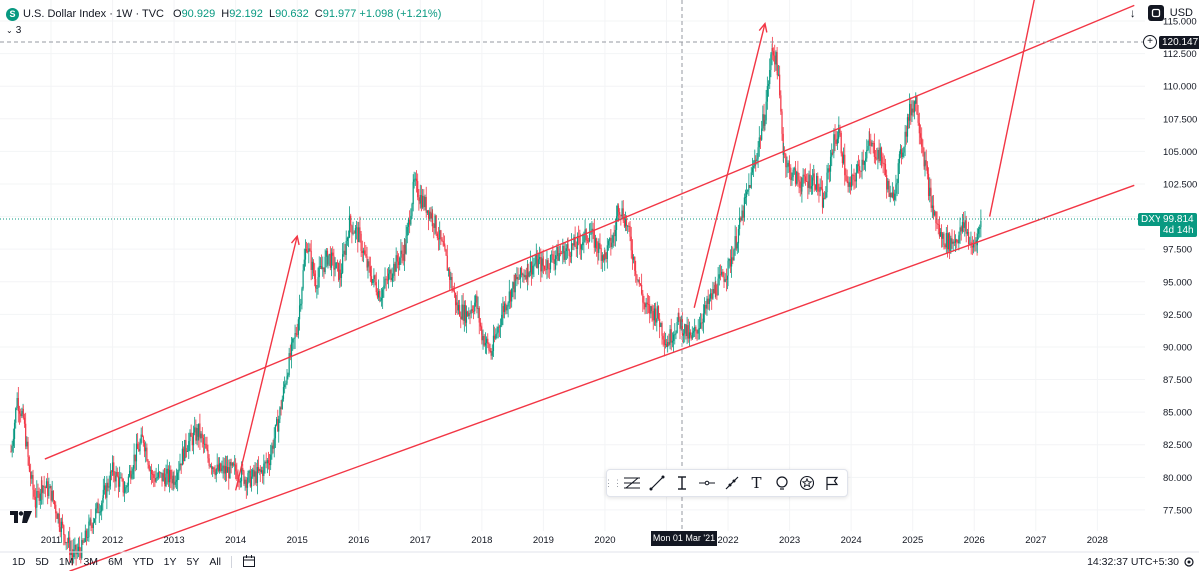  I want to click on drag-handle-icon: ⋮⋮, so click(613, 482).